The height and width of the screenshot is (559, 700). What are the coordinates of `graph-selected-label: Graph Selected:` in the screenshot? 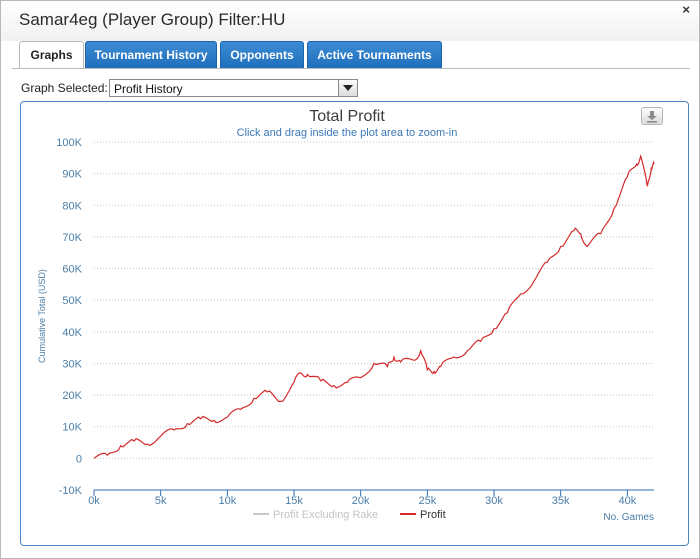 It's located at (64, 88).